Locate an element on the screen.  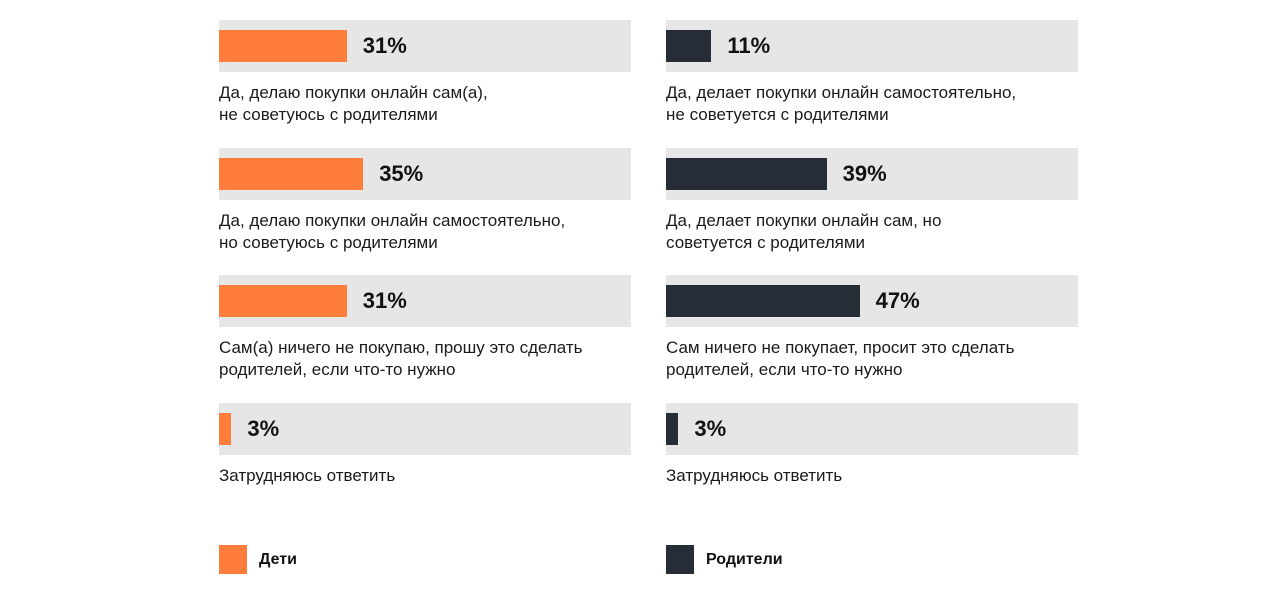
bar-track: 39% is located at coordinates (872, 174).